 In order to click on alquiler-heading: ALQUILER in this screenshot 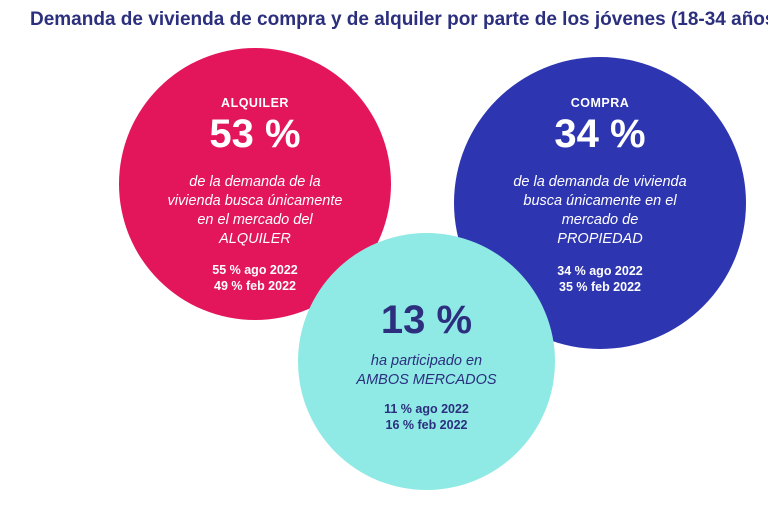, I will do `click(255, 103)`.